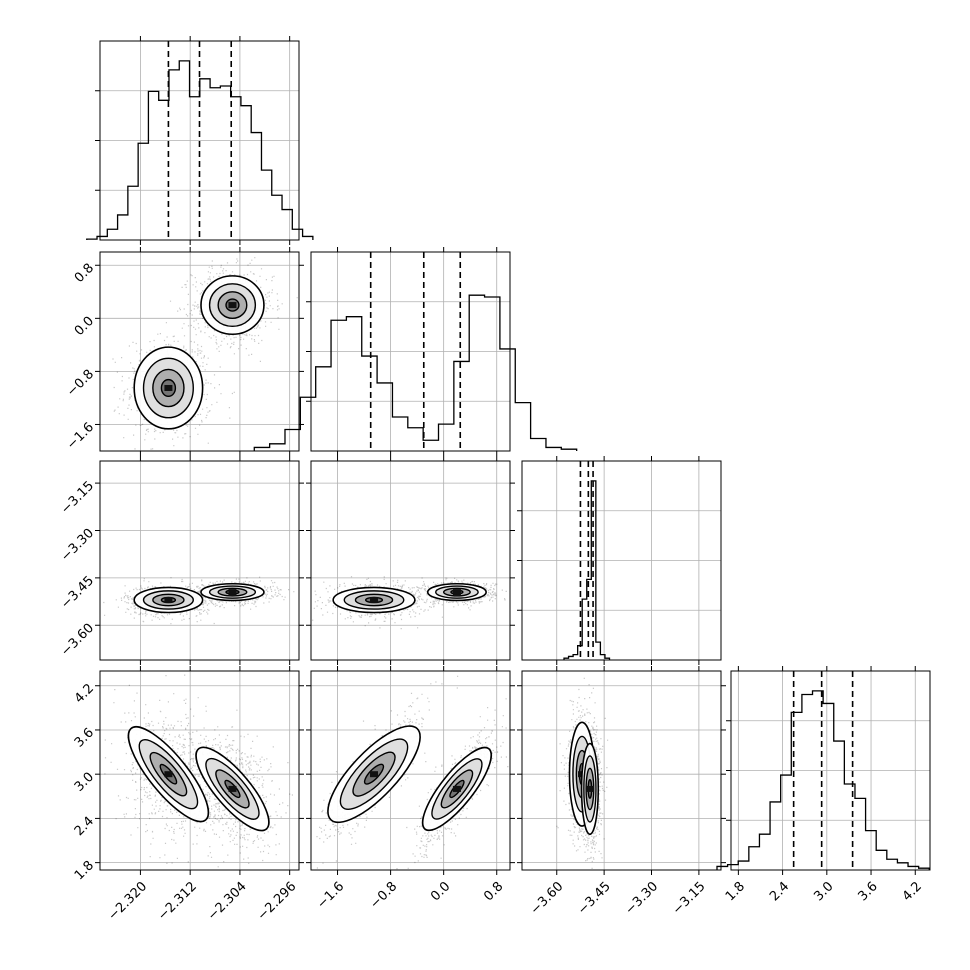  What do you see at coordinates (440, 891) in the screenshot?
I see `x-tick-label: 0.0` at bounding box center [440, 891].